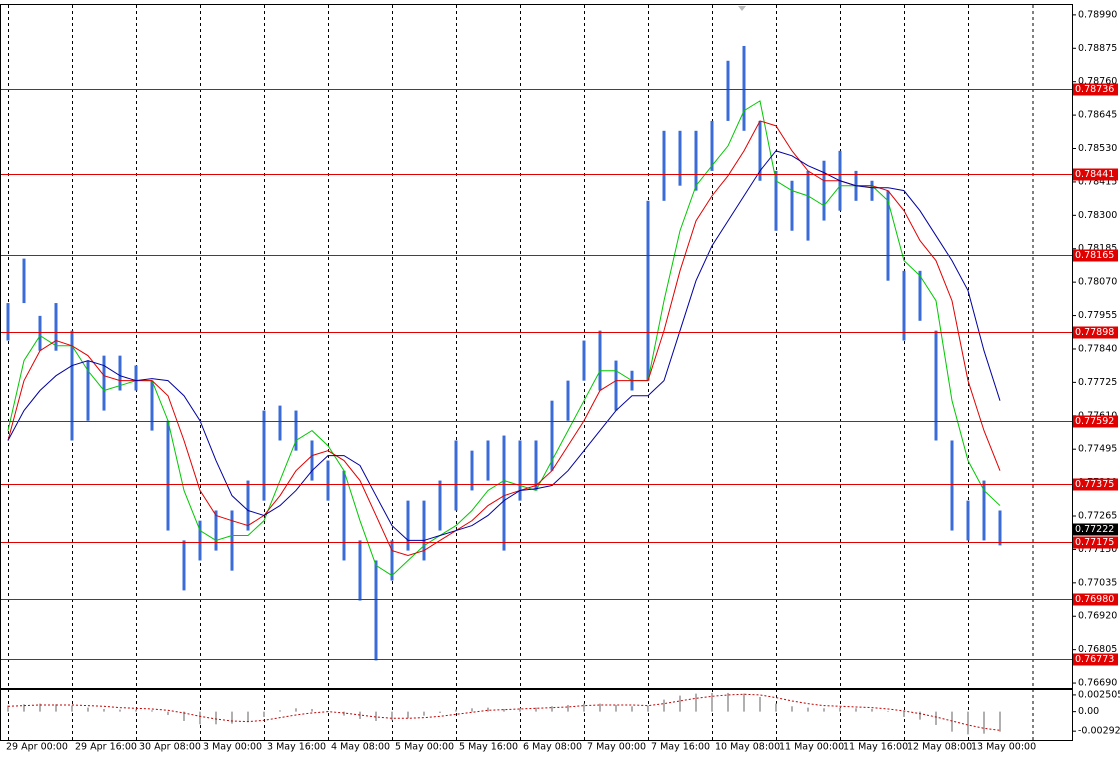 This screenshot has width=1120, height=758. I want to click on level-label: 0.77175, so click(1094, 542).